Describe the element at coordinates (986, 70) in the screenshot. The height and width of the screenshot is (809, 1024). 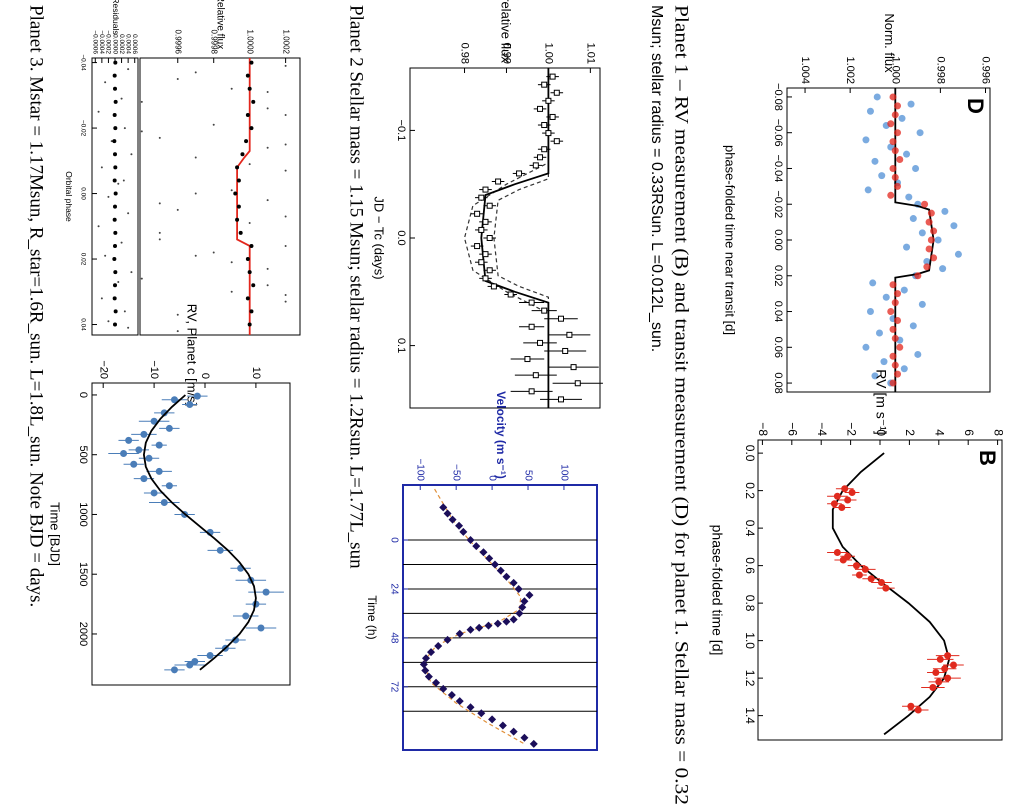
I see `value-tick-label: 0.996` at that location.